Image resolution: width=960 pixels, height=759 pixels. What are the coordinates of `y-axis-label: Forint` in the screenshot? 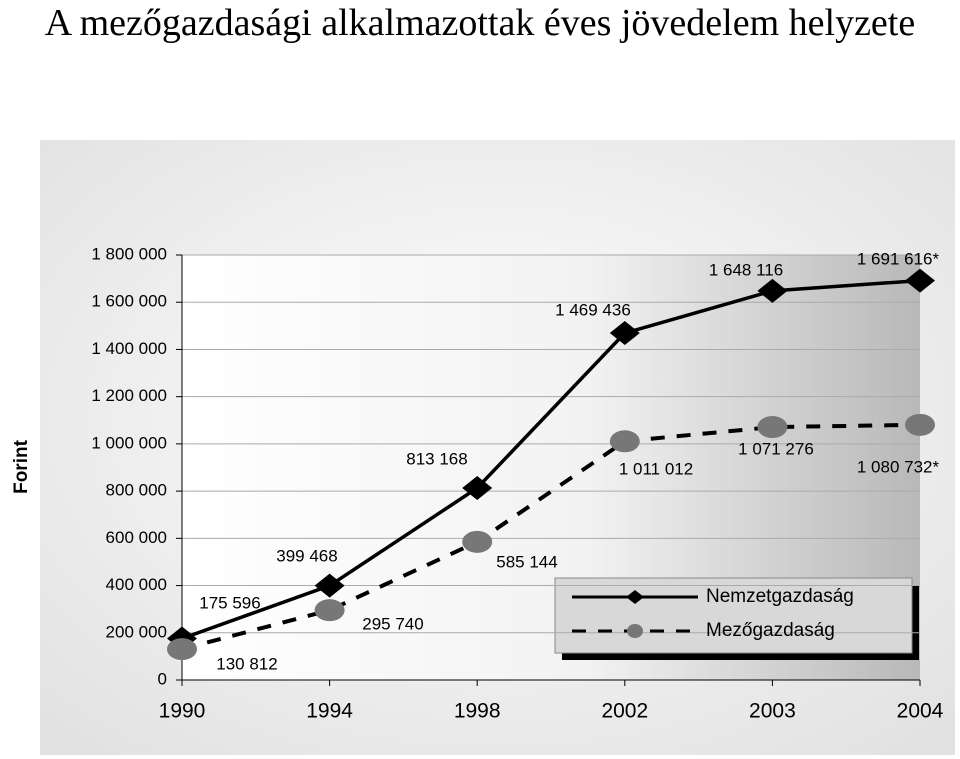 It's located at (21, 466).